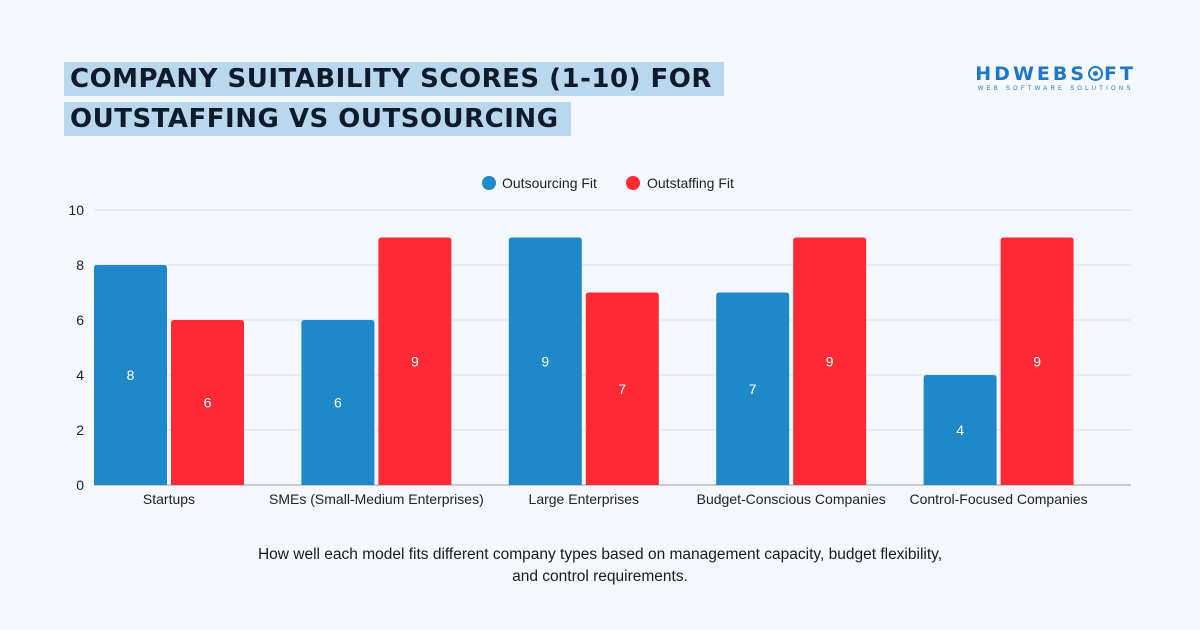 The width and height of the screenshot is (1200, 630). What do you see at coordinates (80, 375) in the screenshot?
I see `y-tick-label: 4` at bounding box center [80, 375].